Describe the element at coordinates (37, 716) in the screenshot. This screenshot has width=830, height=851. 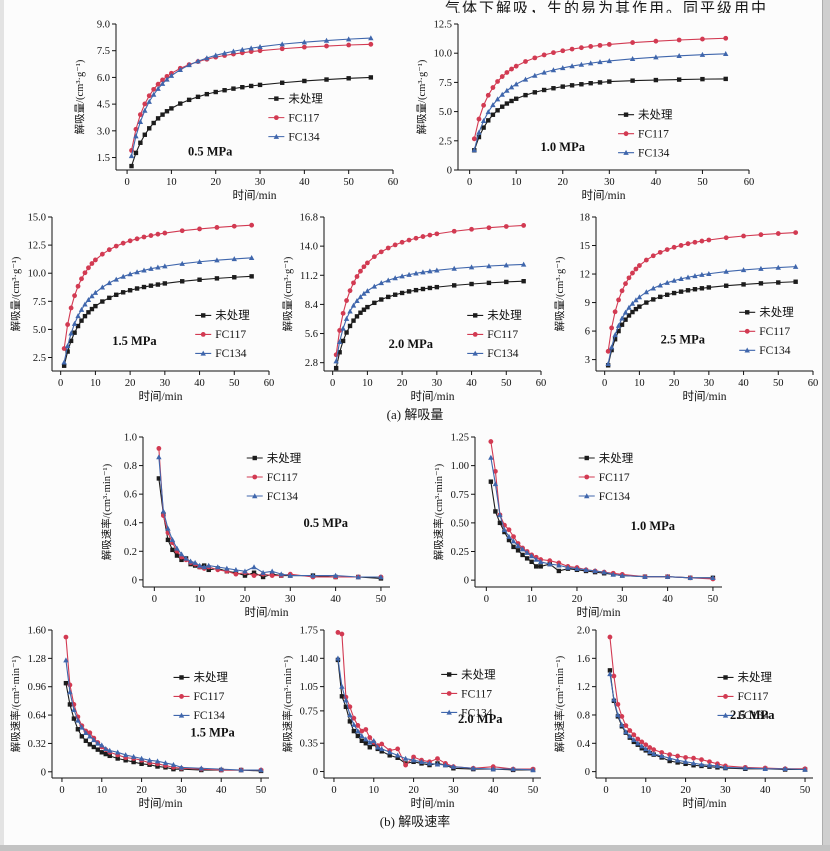
I see `y-tick-label: 0.64` at that location.